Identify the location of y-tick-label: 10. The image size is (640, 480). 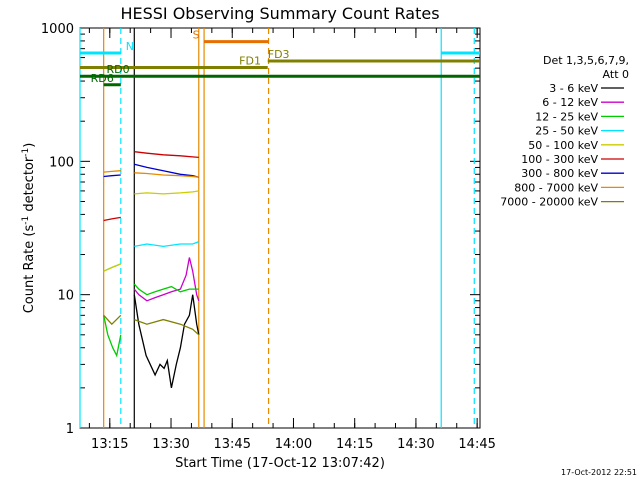
(65, 296).